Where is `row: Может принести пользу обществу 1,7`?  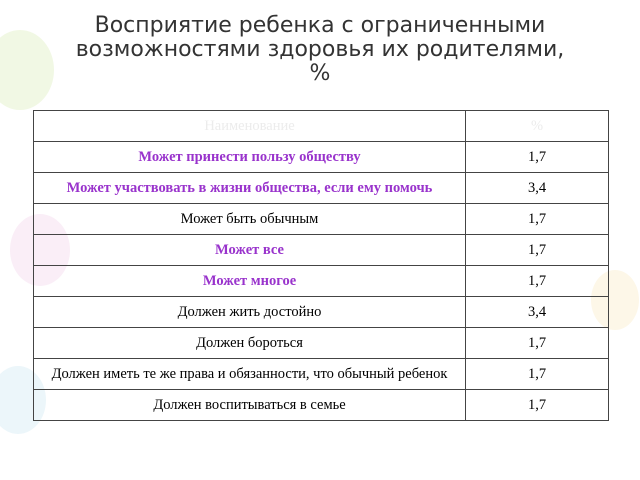
row: Может принести пользу обществу 1,7 is located at coordinates (321, 157).